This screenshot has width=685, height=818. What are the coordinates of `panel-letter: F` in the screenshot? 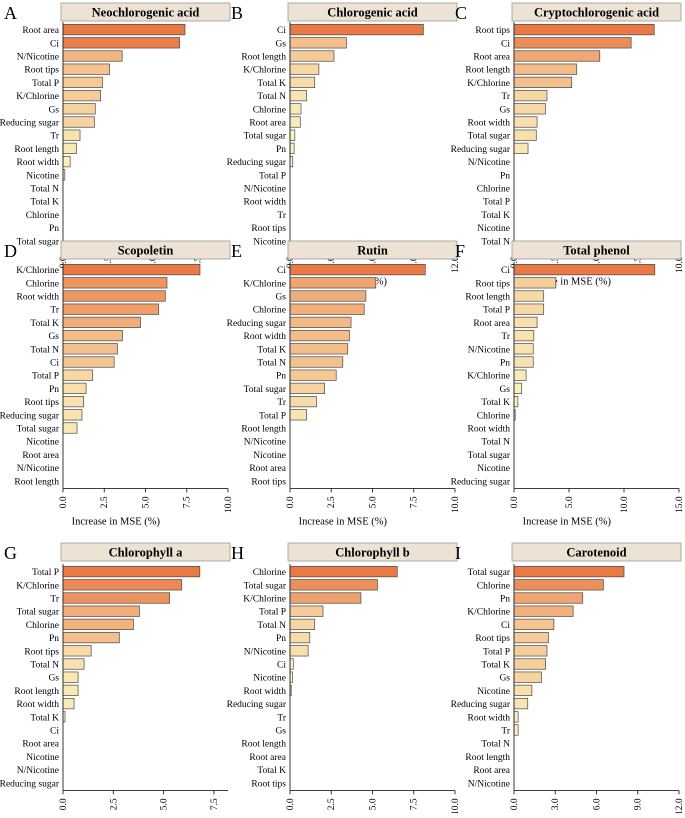 It's located at (460, 251).